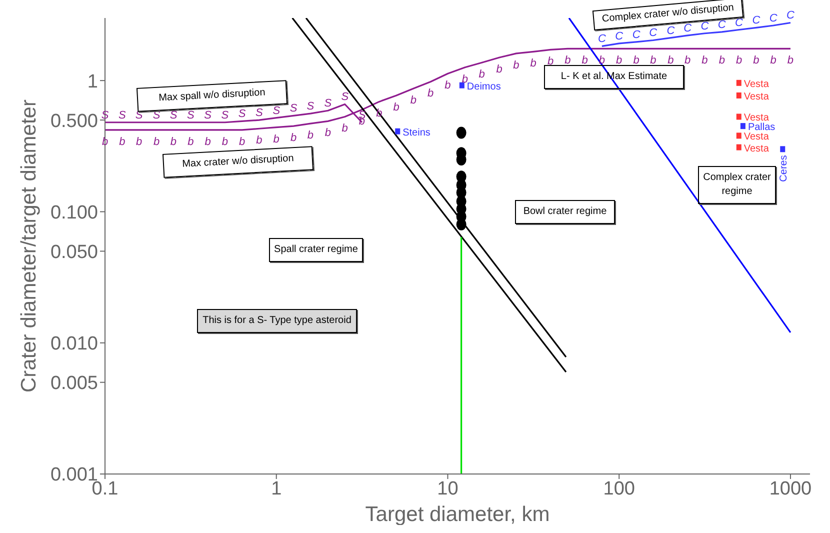 This screenshot has height=533, width=830. What do you see at coordinates (784, 168) in the screenshot?
I see `data-label: Ceres` at bounding box center [784, 168].